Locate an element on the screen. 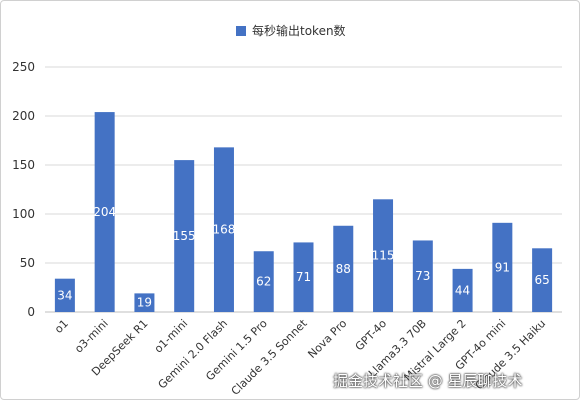 The height and width of the screenshot is (400, 580). data-label: 65 is located at coordinates (541, 280).